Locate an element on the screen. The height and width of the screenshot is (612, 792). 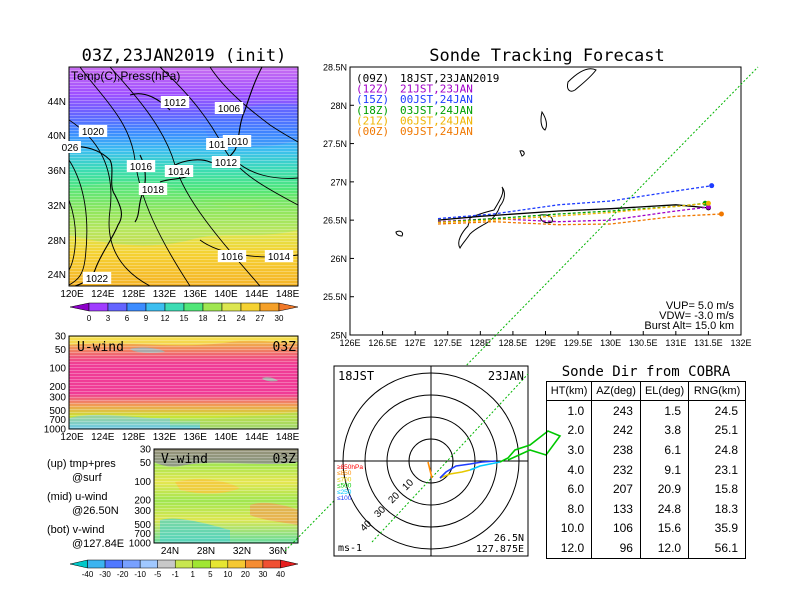
lon-tick: 126E is located at coordinates (349, 343).